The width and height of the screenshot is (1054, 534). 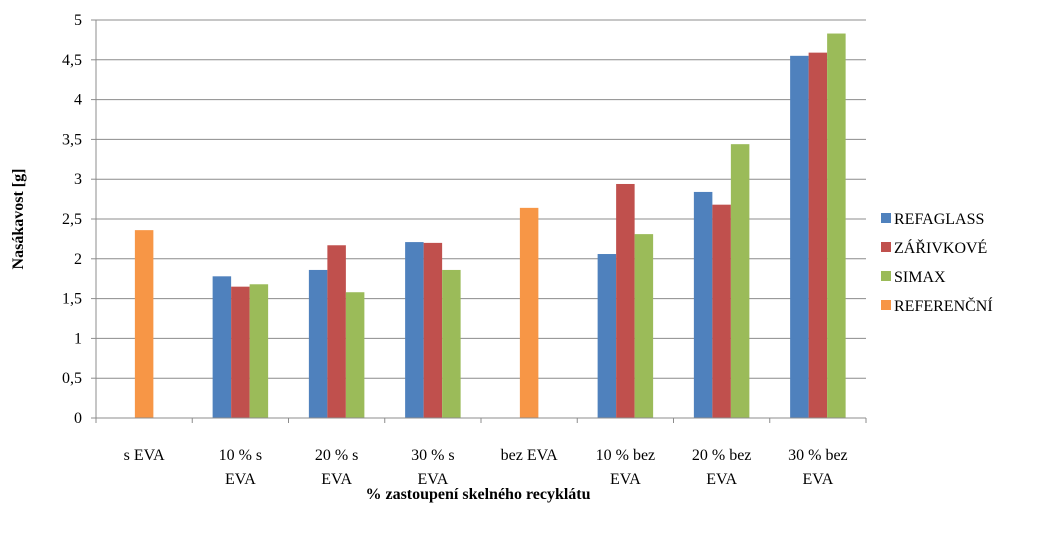 I want to click on legend-label: ZÁŘIVKOVÉ, so click(x=940, y=247).